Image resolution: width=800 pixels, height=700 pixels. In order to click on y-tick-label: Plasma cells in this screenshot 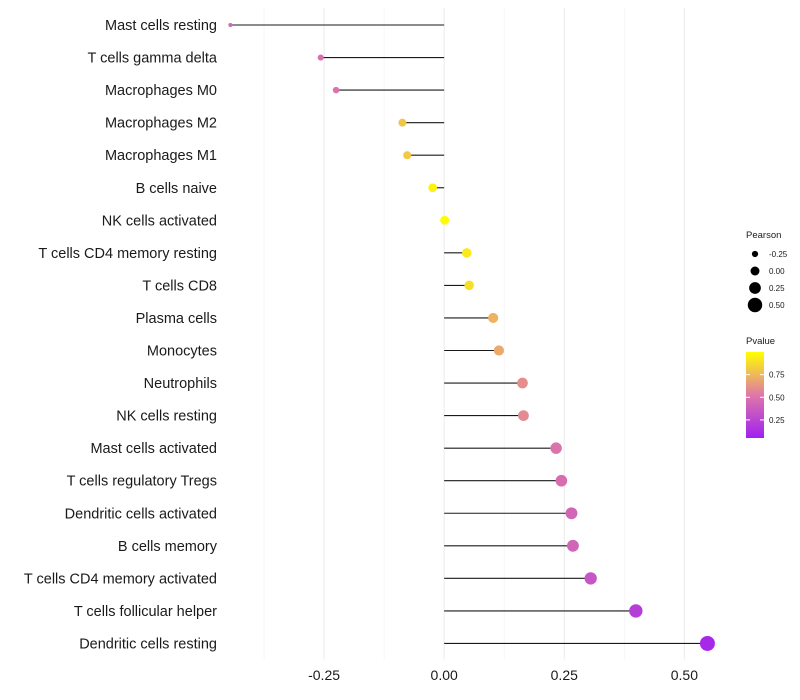, I will do `click(176, 319)`.